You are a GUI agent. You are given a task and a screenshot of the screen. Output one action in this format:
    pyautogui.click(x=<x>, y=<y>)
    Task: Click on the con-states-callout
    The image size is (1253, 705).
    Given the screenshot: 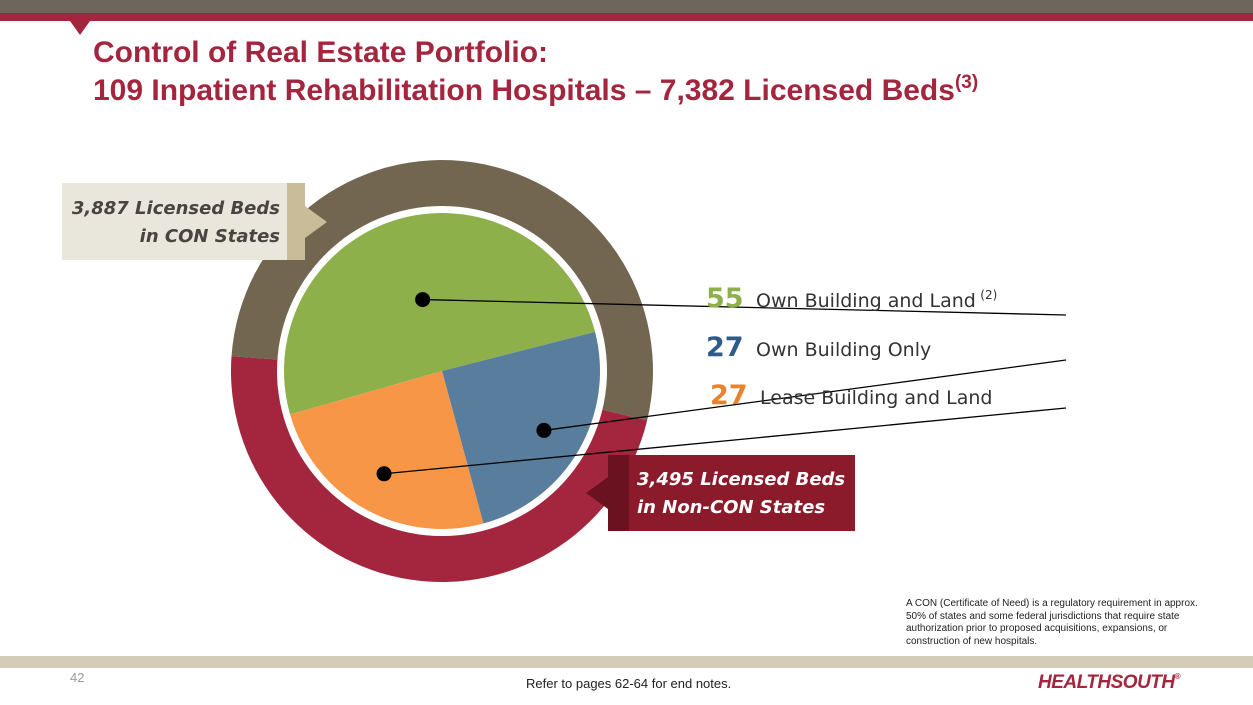 What is the action you would take?
    pyautogui.click(x=174, y=221)
    